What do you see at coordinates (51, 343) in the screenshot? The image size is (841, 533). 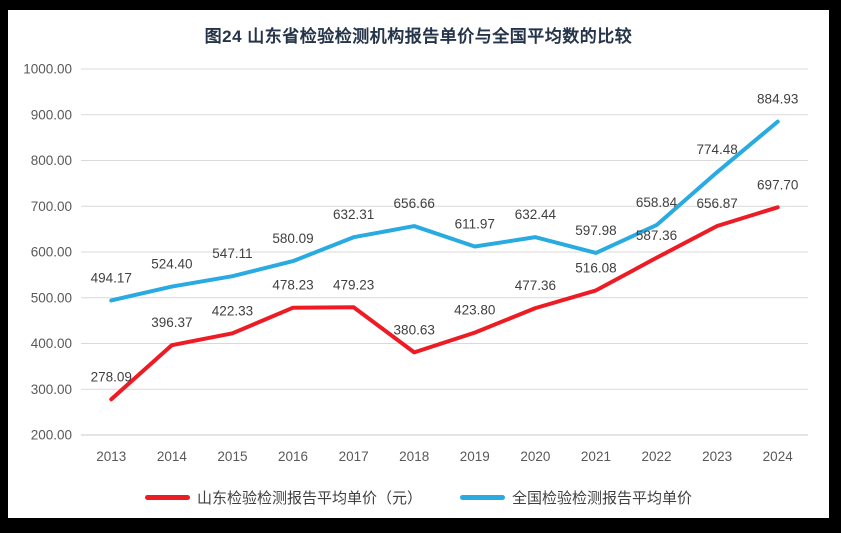 I see `y-tick-label: 400.00` at bounding box center [51, 343].